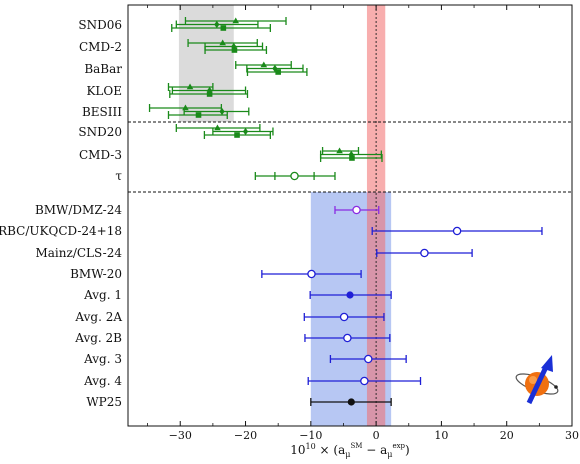 This screenshot has width=580, height=464. What do you see at coordinates (61, 231) in the screenshot?
I see `row-label: RBC/UKQCD-24+18` at bounding box center [61, 231].